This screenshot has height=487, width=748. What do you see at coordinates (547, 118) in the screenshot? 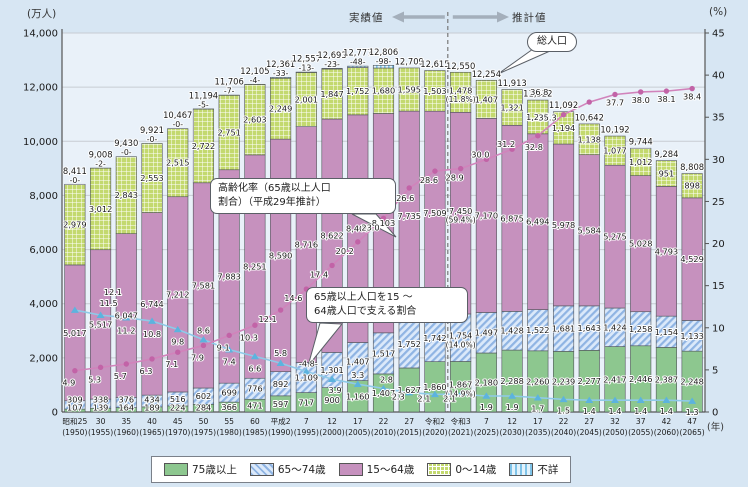
I see `svg-text: 35.3` at bounding box center [547, 118].